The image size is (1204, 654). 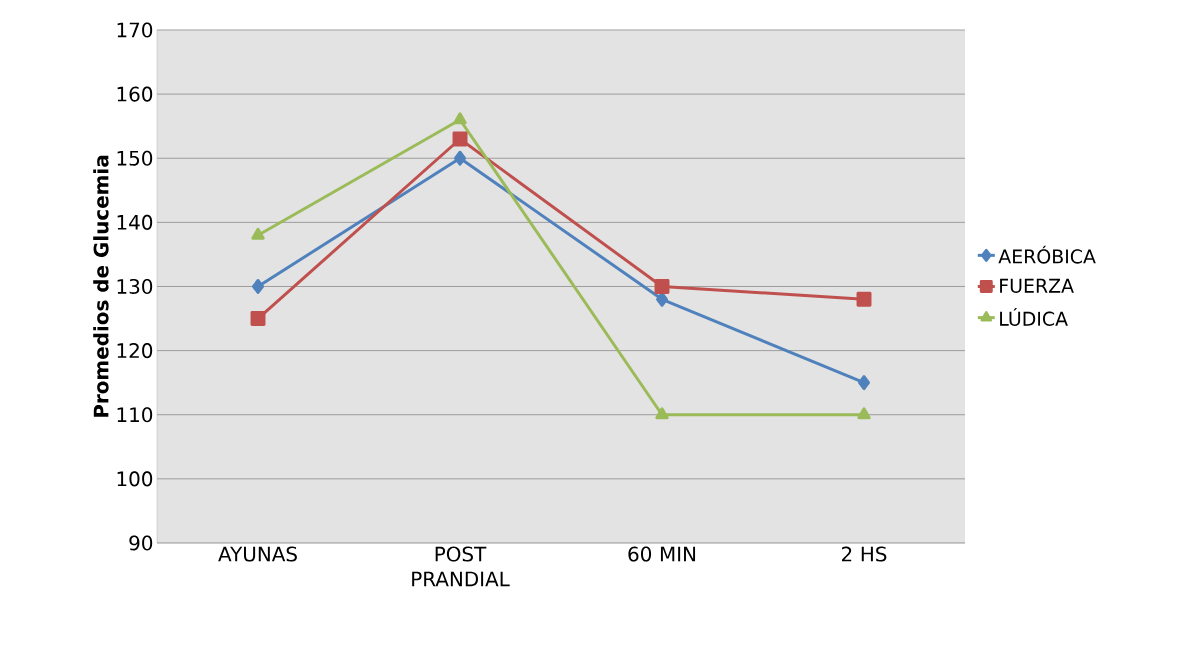 What do you see at coordinates (101, 286) in the screenshot?
I see `y-axis-title: Promedios de Glucemia` at bounding box center [101, 286].